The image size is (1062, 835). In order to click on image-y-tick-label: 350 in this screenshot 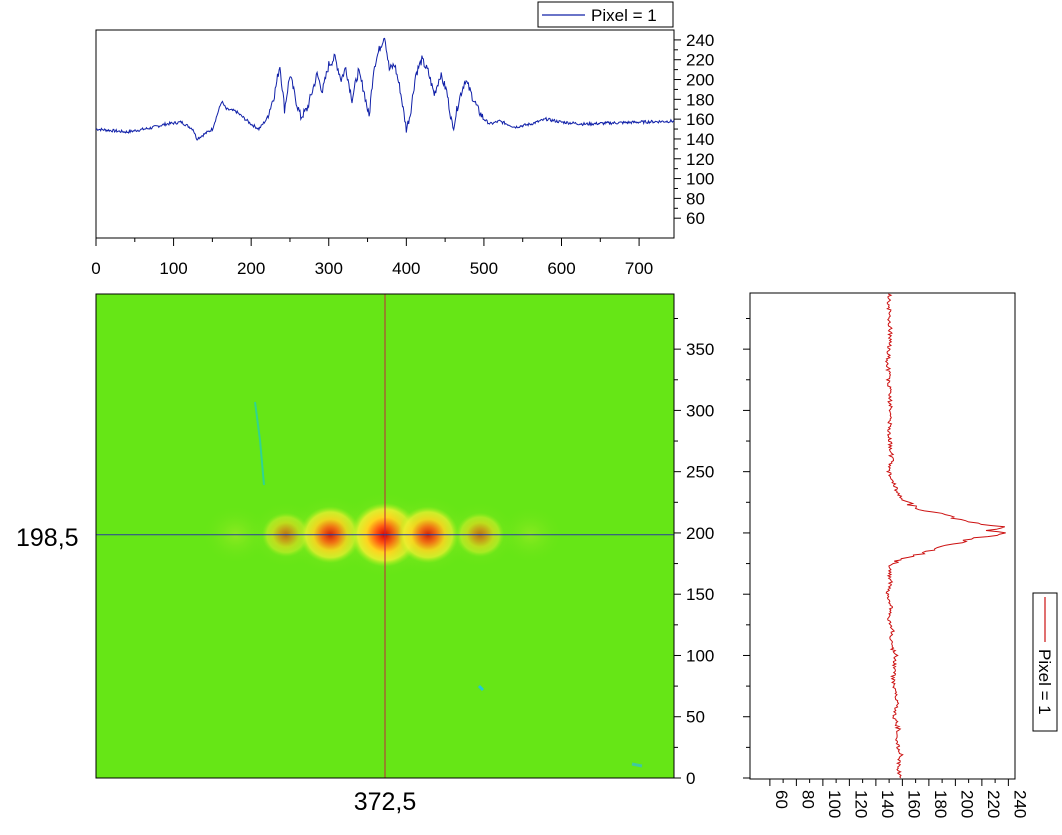, I will do `click(700, 349)`.